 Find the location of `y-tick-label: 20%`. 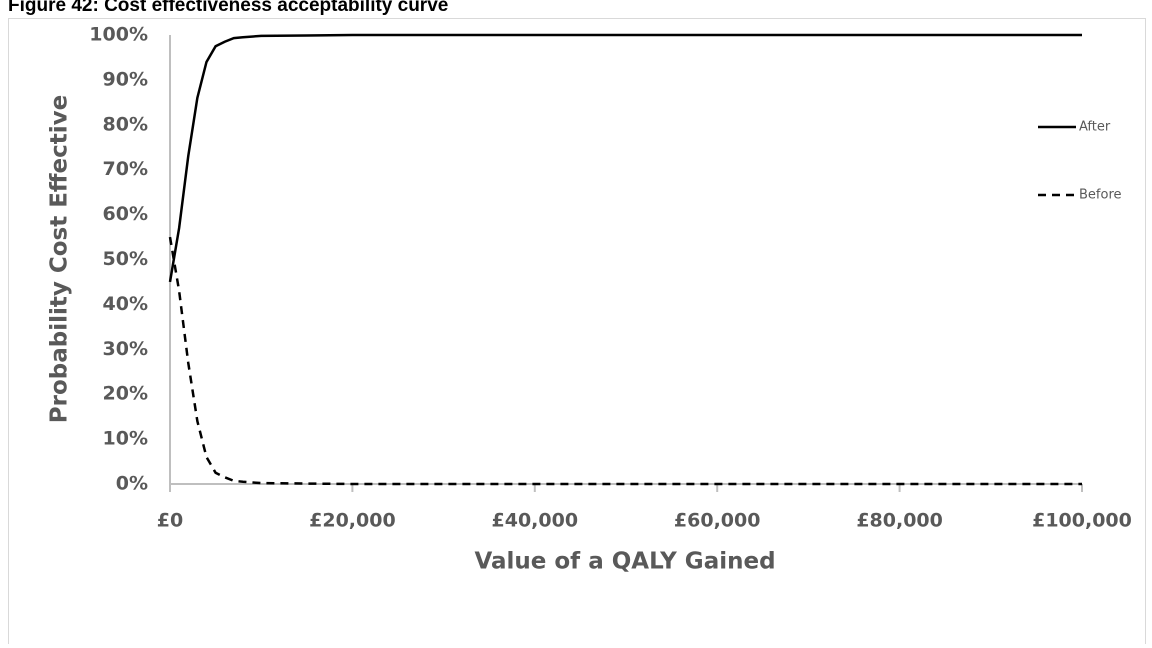

y-tick-label: 20% is located at coordinates (125, 394).